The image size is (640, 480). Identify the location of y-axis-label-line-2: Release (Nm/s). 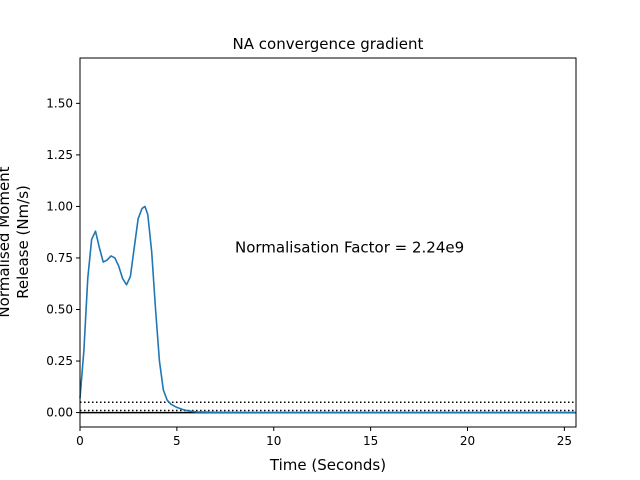
(23, 242).